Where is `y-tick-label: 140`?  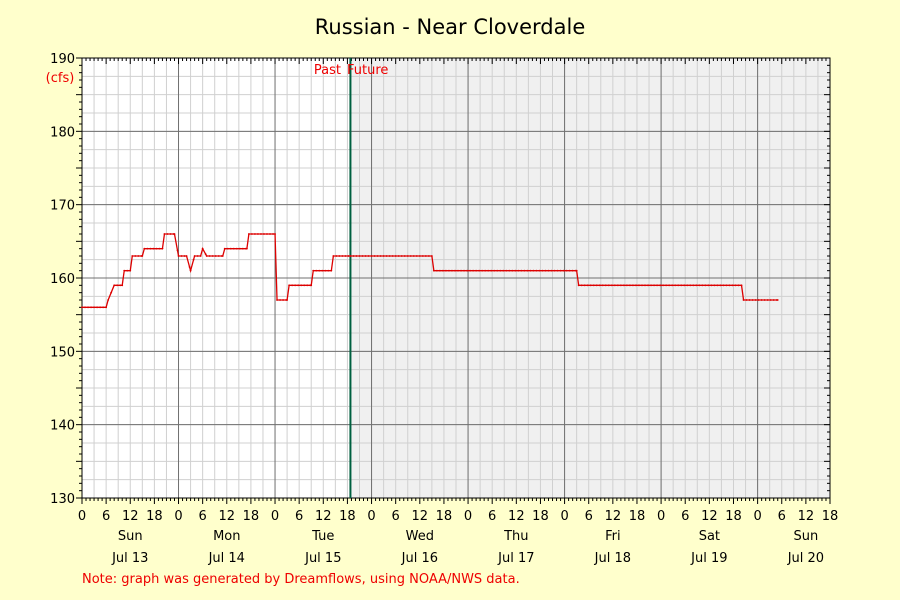
y-tick-label: 140 is located at coordinates (62, 426).